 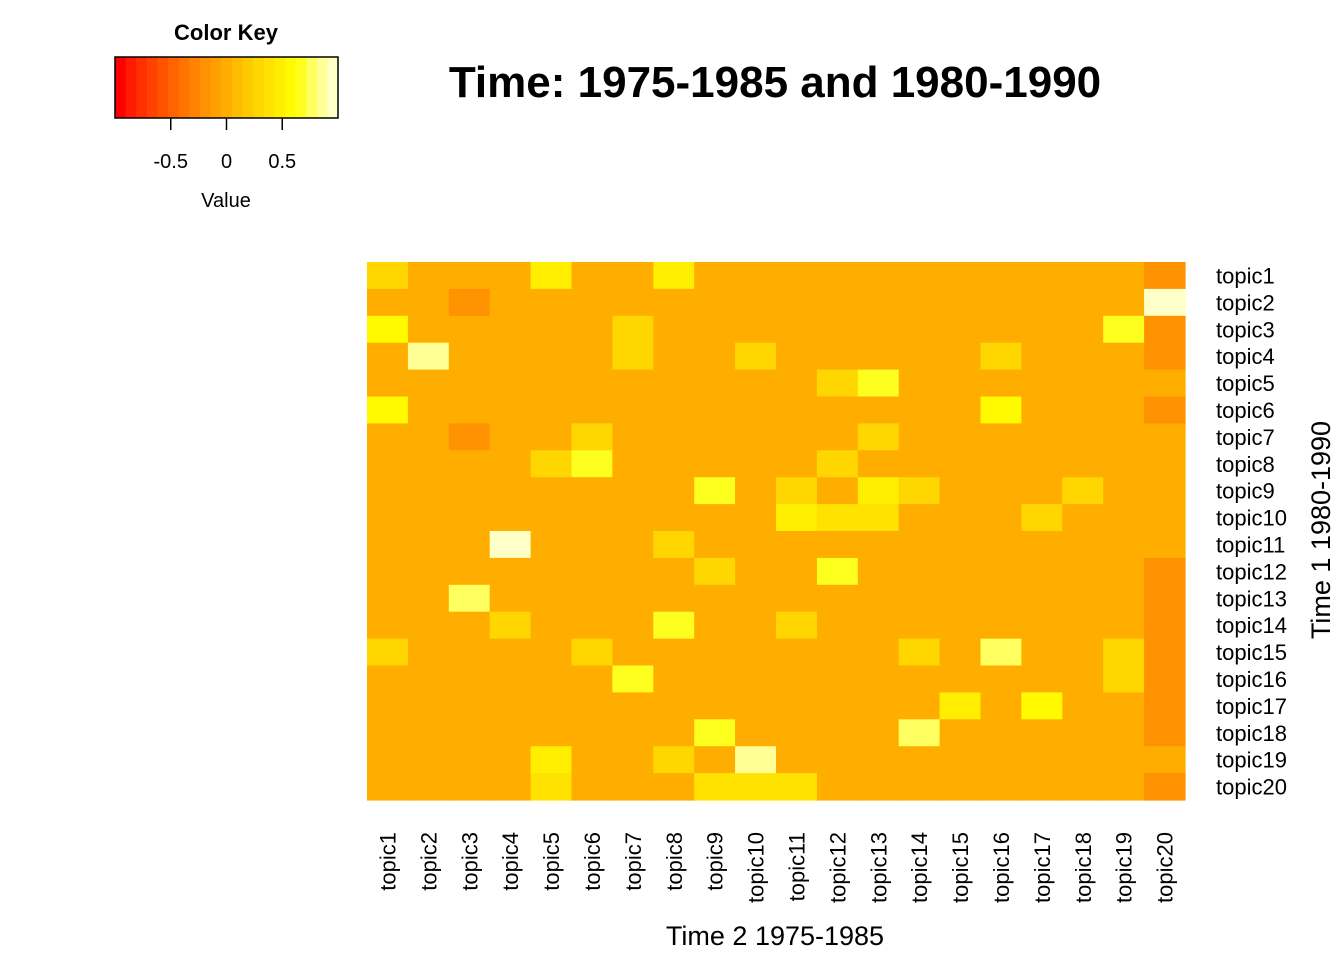 What do you see at coordinates (226, 162) in the screenshot?
I see `color-key-tick-label: 0` at bounding box center [226, 162].